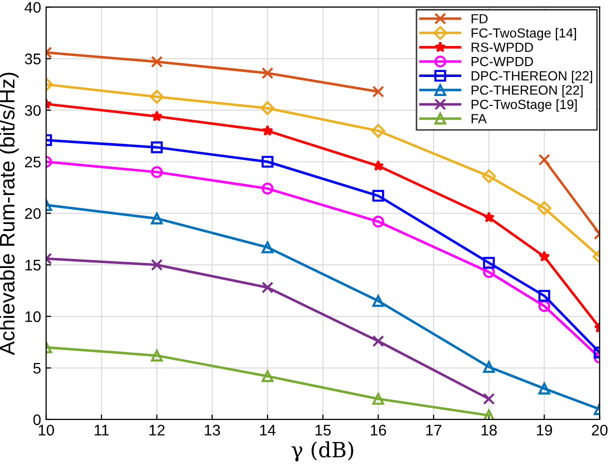 The image size is (615, 474). I want to click on legend-label: RS-WPDD, so click(502, 47).